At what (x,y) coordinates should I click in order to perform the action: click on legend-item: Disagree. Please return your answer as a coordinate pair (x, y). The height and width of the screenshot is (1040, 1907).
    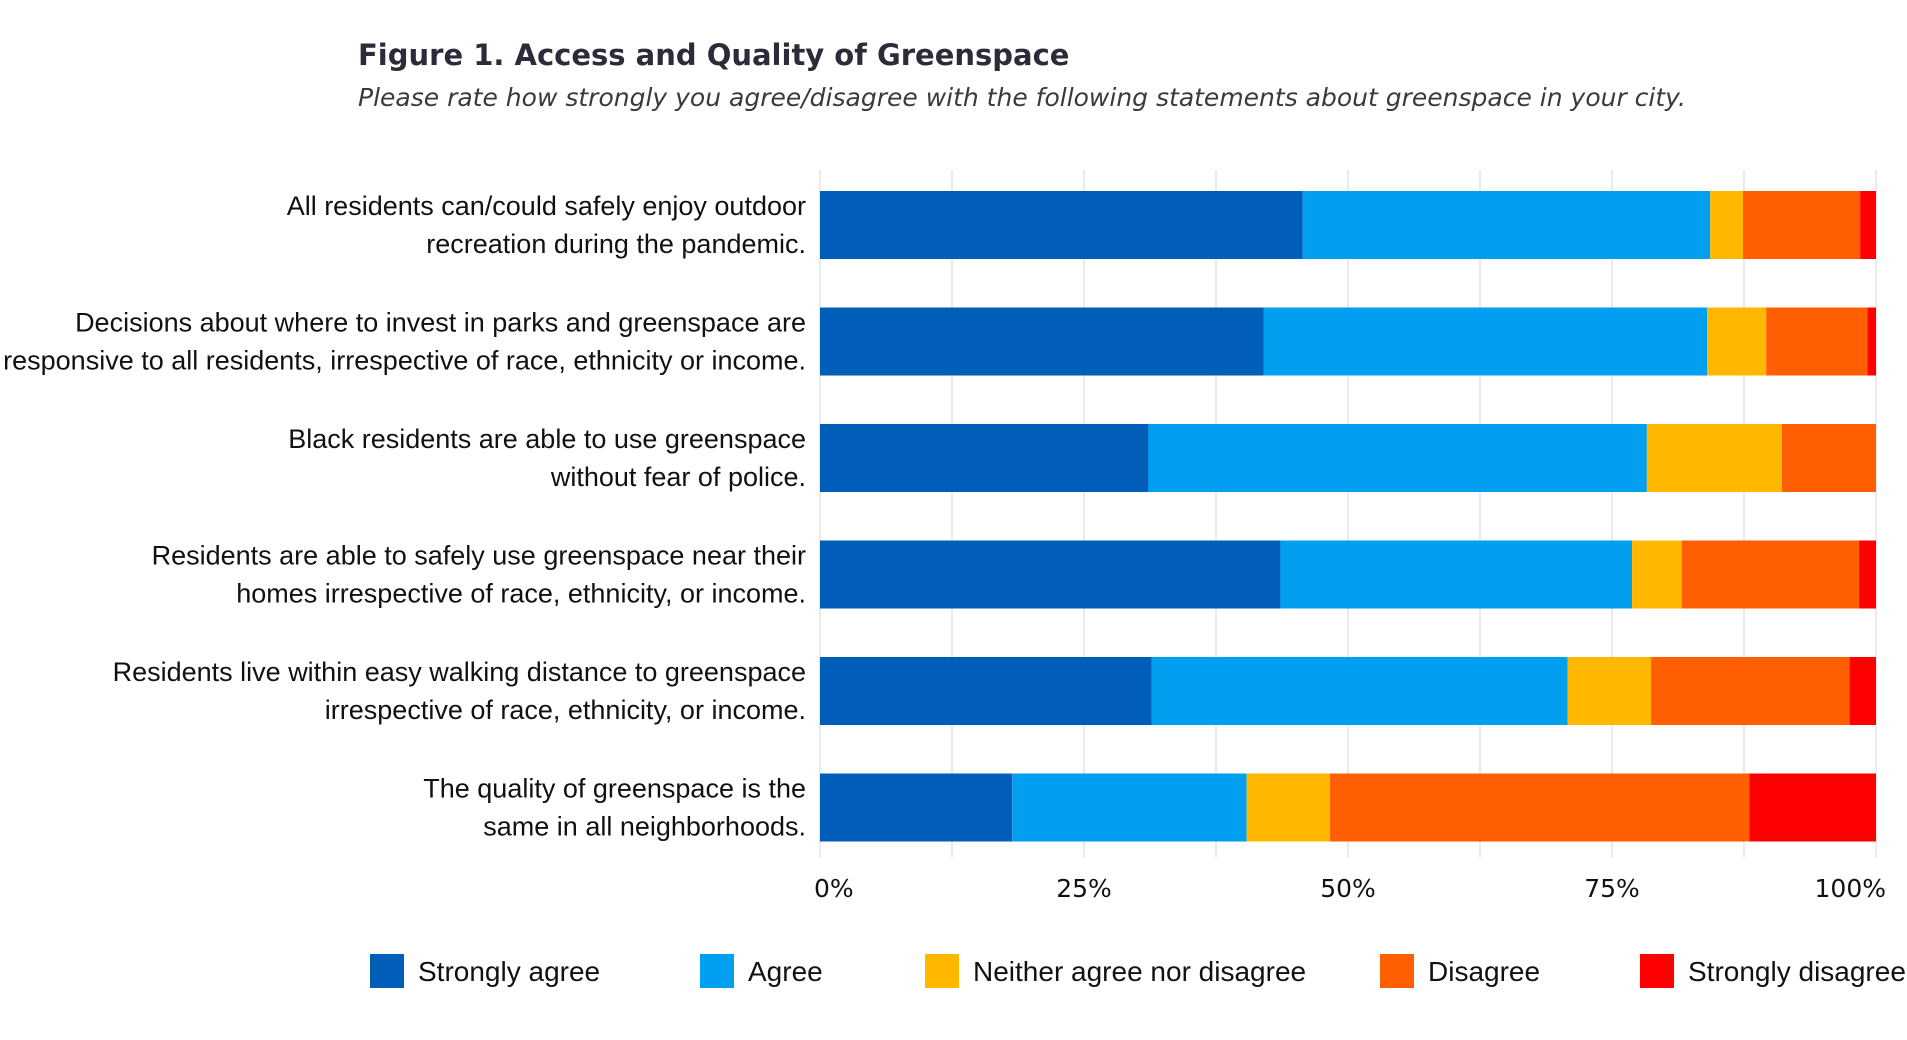
    Looking at the image, I should click on (1460, 971).